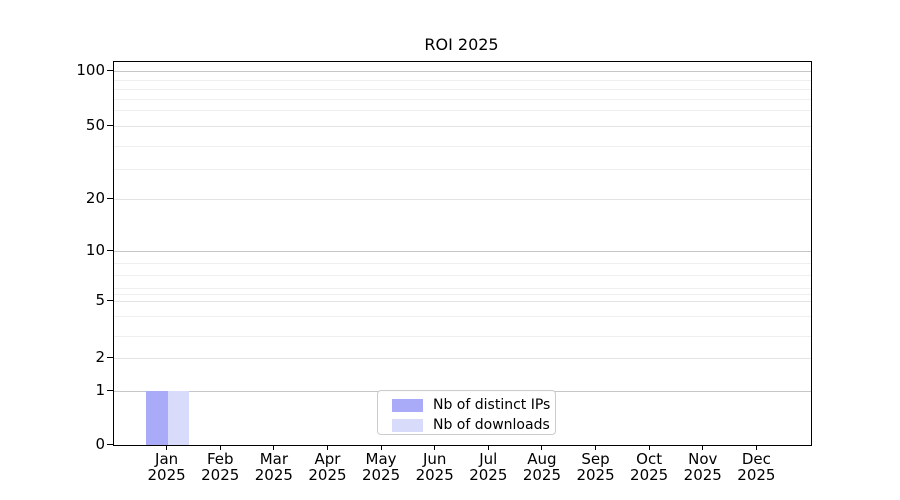 This screenshot has height=500, width=900. I want to click on y-tick-label: 20, so click(95, 198).